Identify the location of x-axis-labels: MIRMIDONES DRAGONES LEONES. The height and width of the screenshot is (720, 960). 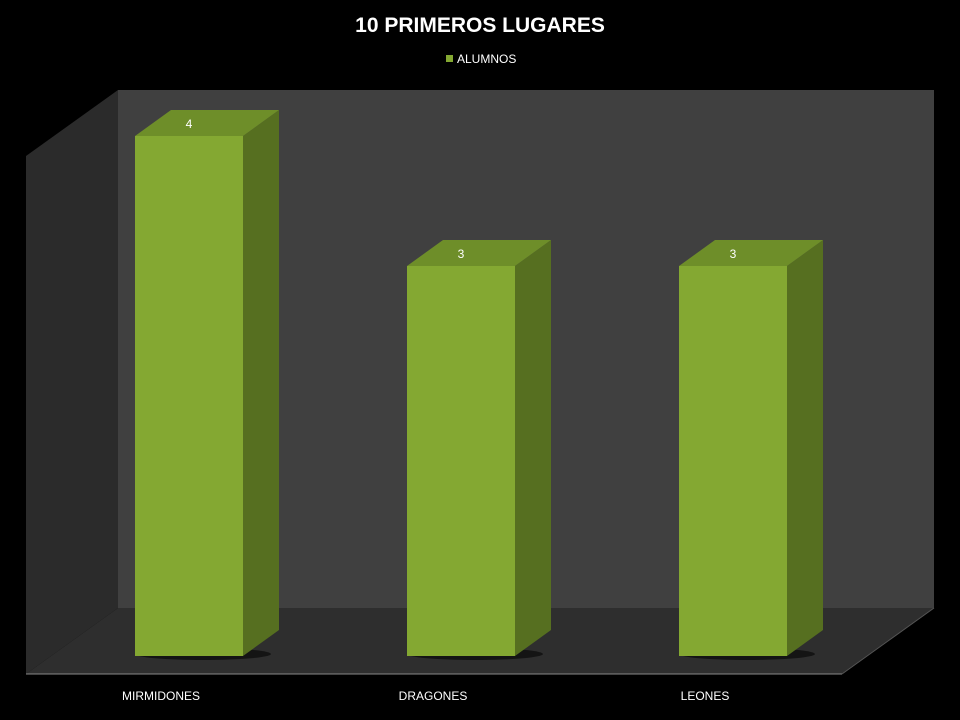
(425, 696).